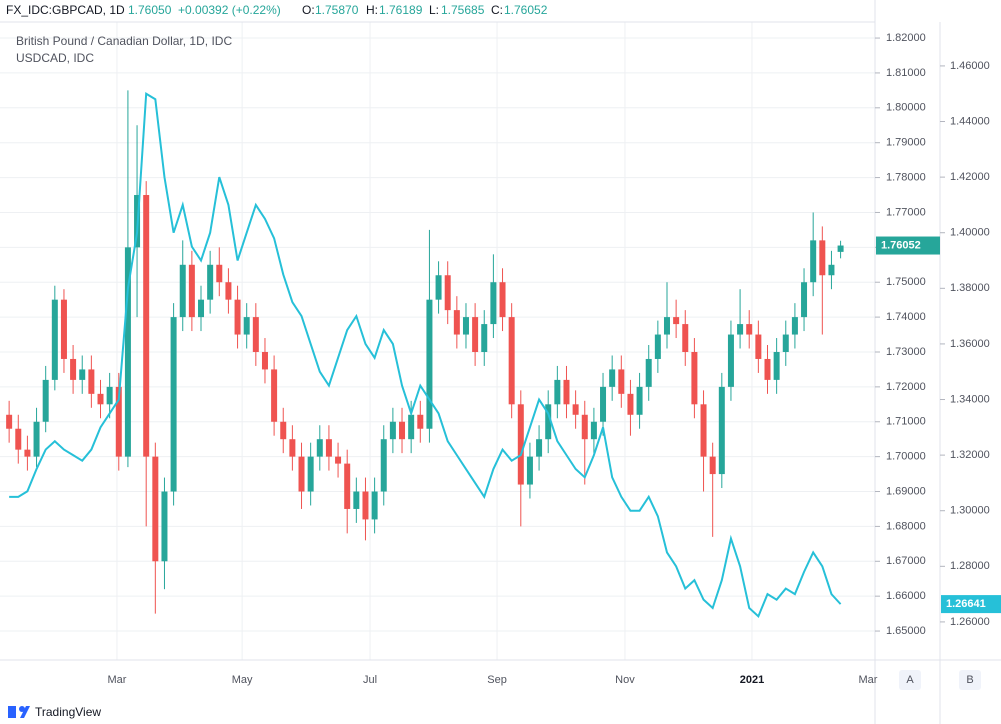 The image size is (1001, 724). Describe the element at coordinates (906, 38) in the screenshot. I see `y-tick-label: 1.82000` at that location.